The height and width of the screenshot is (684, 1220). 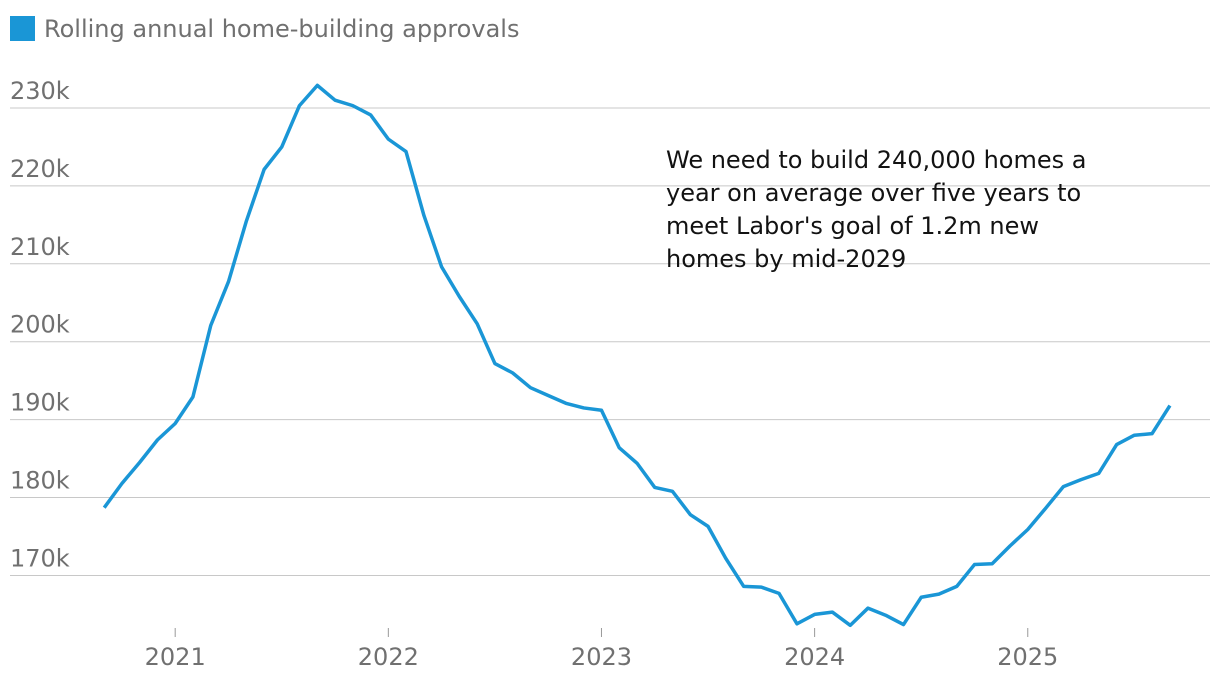 I want to click on y-tick-label: 200k, so click(x=40, y=325).